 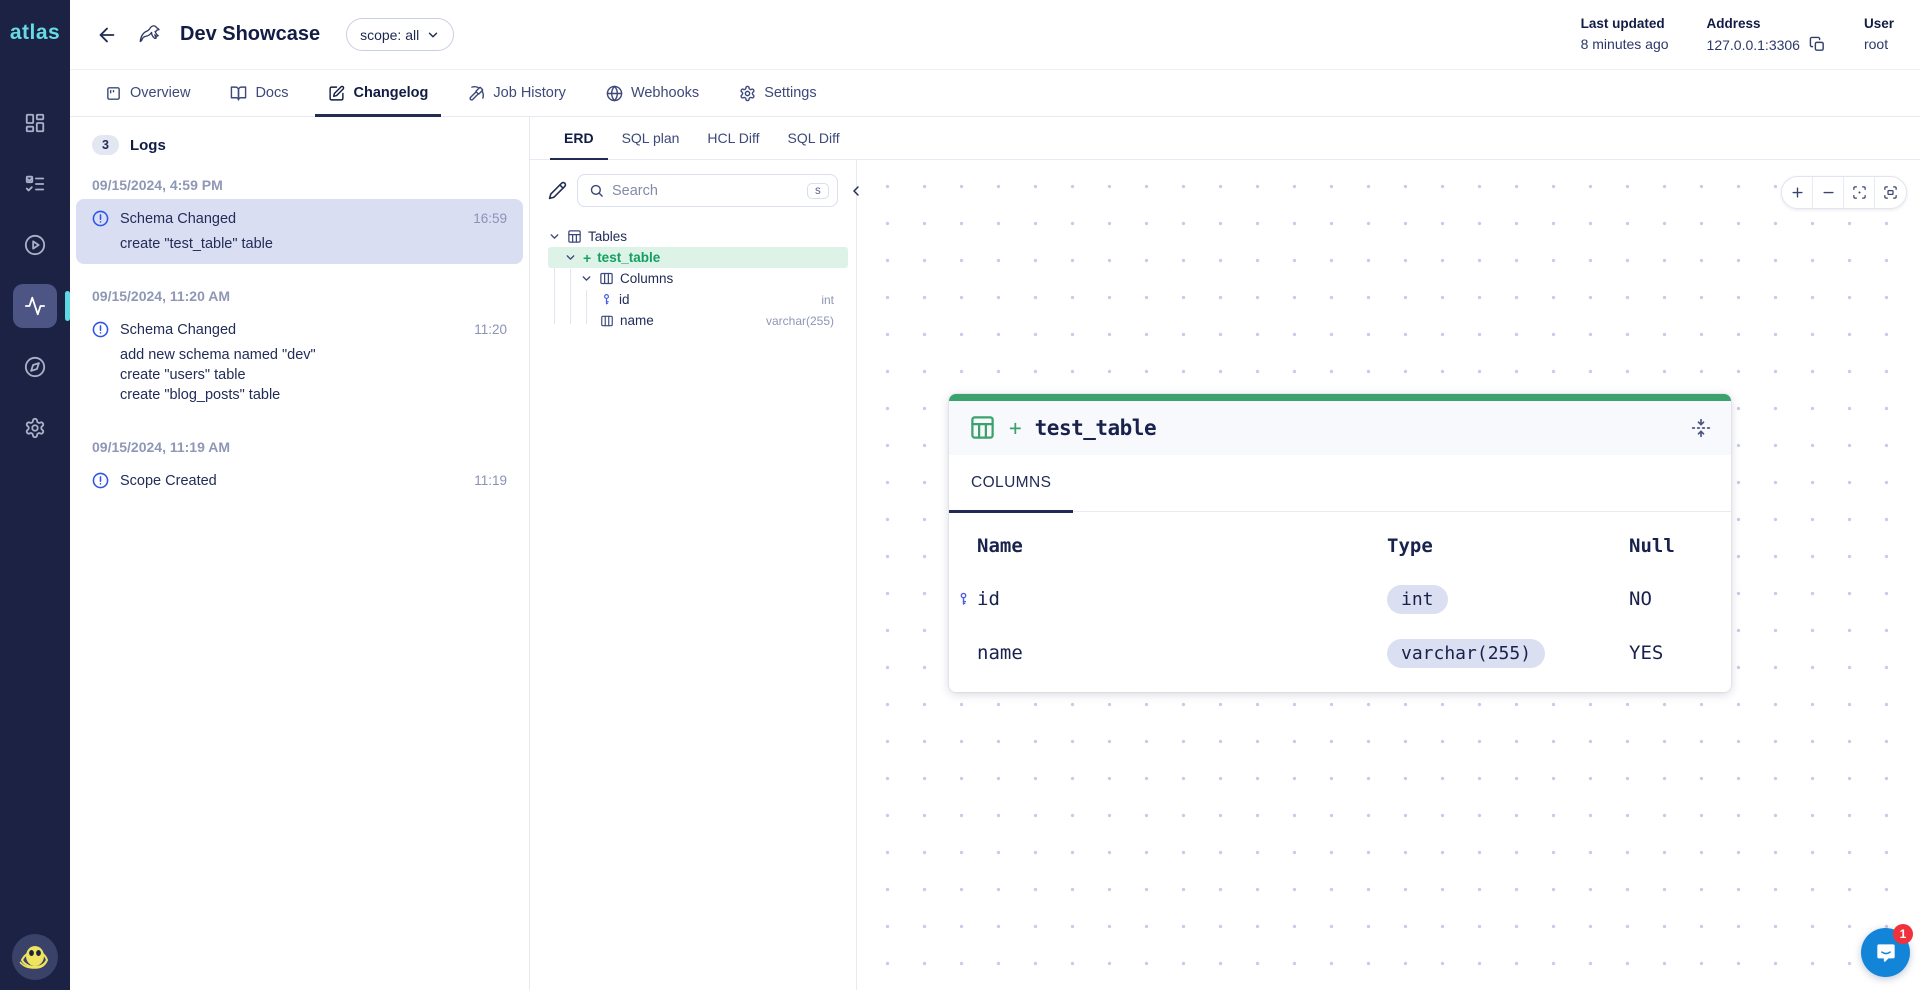 What do you see at coordinates (1000, 653) in the screenshot?
I see `cell-column-name: name` at bounding box center [1000, 653].